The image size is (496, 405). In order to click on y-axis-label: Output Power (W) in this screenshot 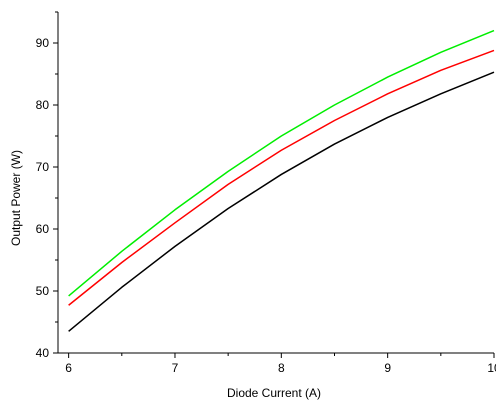, I will do `click(16, 198)`.